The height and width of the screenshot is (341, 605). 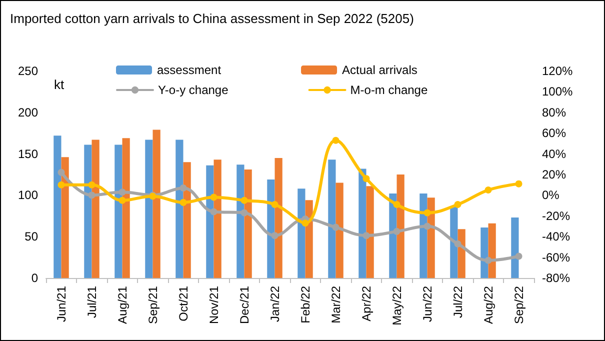 What do you see at coordinates (335, 305) in the screenshot?
I see `x-tick-label: Mar/22` at bounding box center [335, 305].